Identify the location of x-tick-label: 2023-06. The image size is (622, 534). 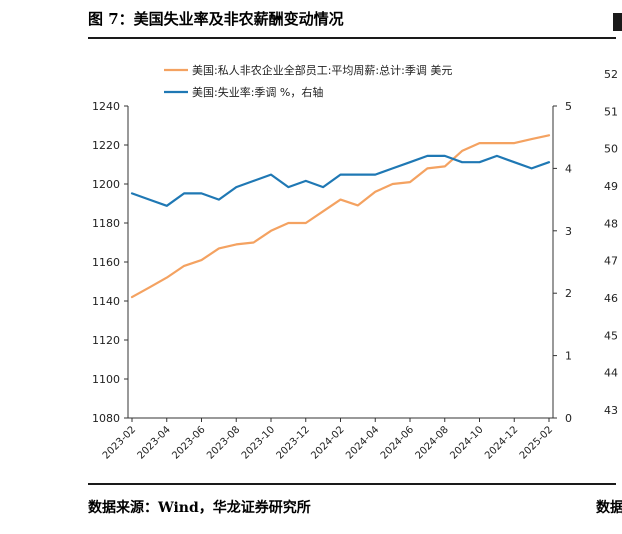
(188, 442).